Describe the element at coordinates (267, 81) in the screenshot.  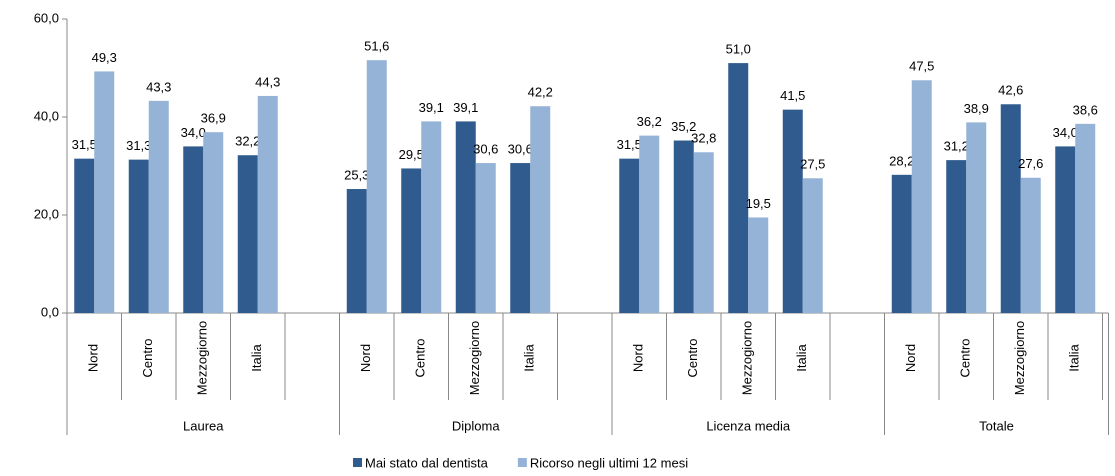
I see `data-label: 44,3` at that location.